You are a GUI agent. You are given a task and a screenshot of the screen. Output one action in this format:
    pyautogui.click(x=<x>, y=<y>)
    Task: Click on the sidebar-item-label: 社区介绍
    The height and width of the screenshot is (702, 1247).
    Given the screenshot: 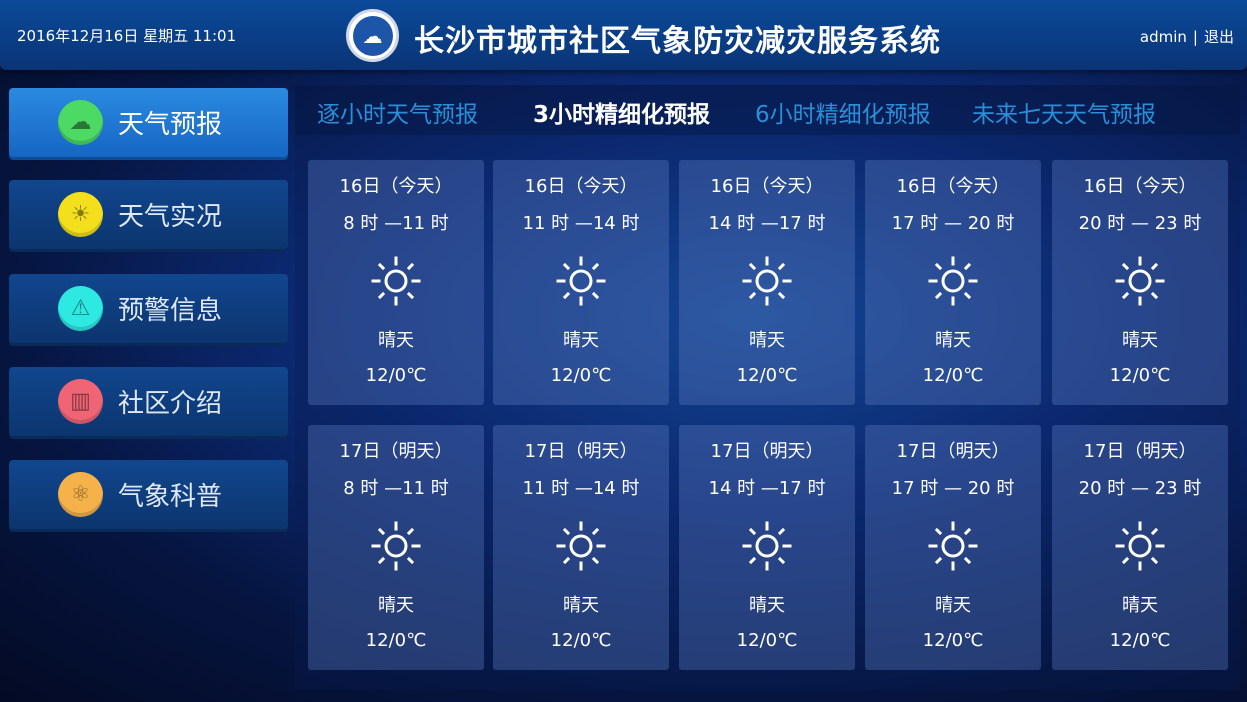 What is the action you would take?
    pyautogui.click(x=170, y=404)
    